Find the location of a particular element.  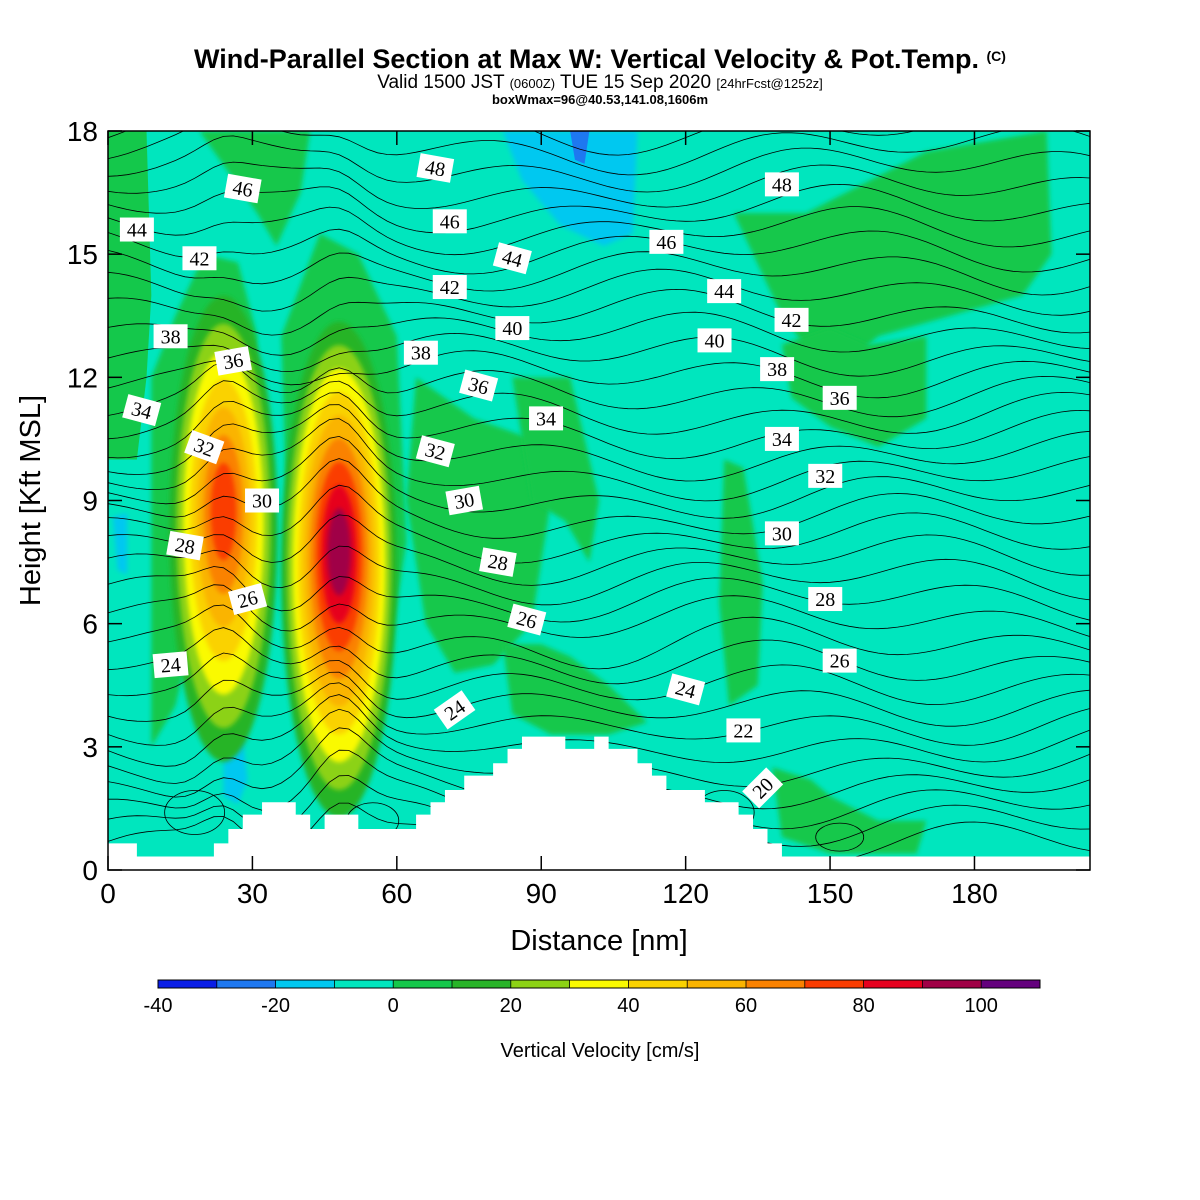

y-tick-label: 15 is located at coordinates (82, 254).